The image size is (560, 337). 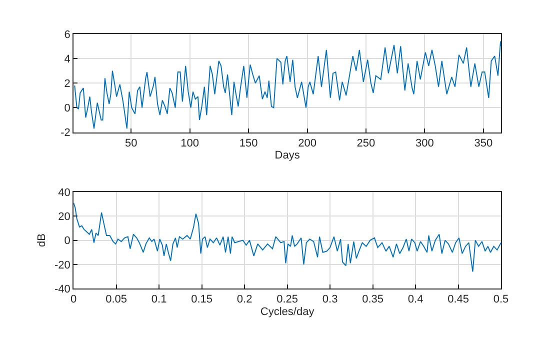 I want to click on x-tick-label: 0.05, so click(x=117, y=300).